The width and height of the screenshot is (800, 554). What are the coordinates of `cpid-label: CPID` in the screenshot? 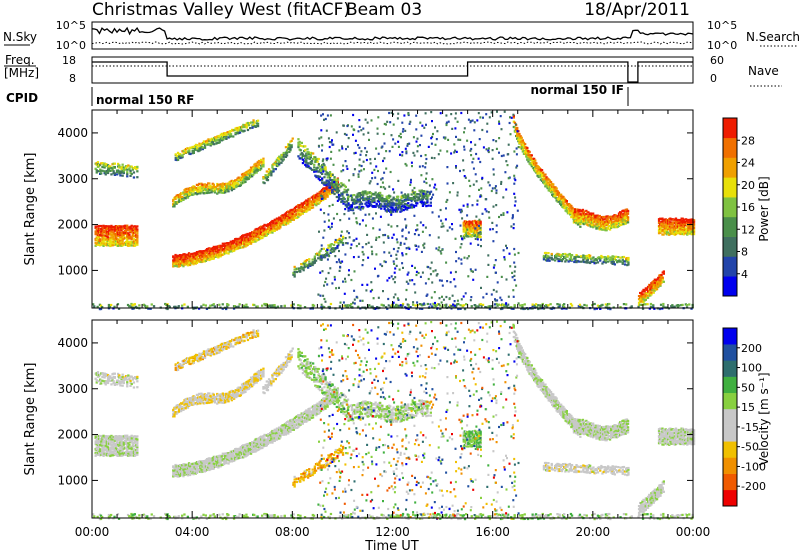 It's located at (22, 98).